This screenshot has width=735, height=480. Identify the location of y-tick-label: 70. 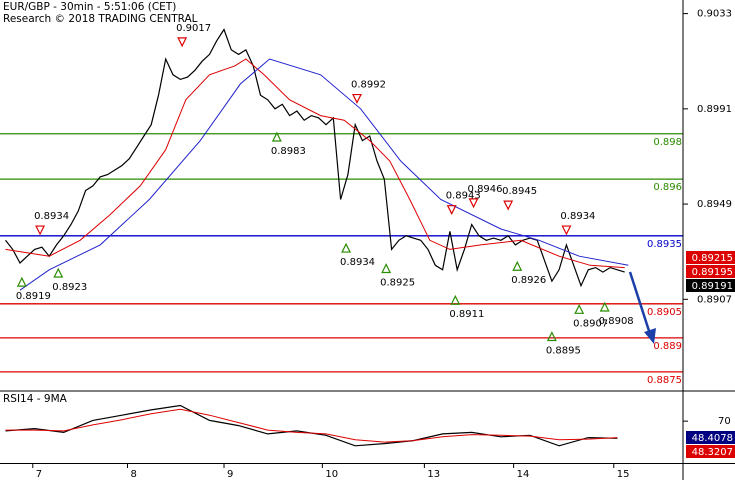
(724, 421).